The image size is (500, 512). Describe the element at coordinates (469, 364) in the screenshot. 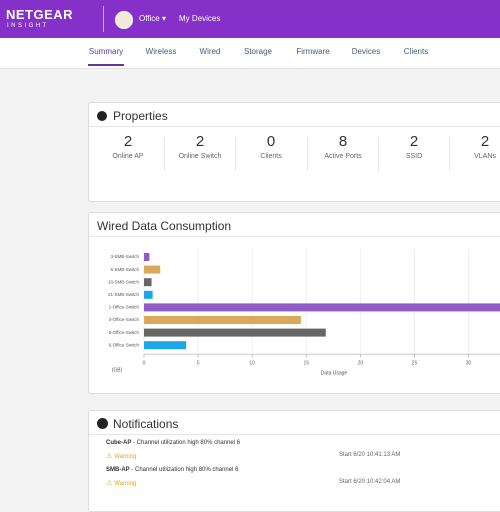

I see `x-tick-label: 30` at that location.